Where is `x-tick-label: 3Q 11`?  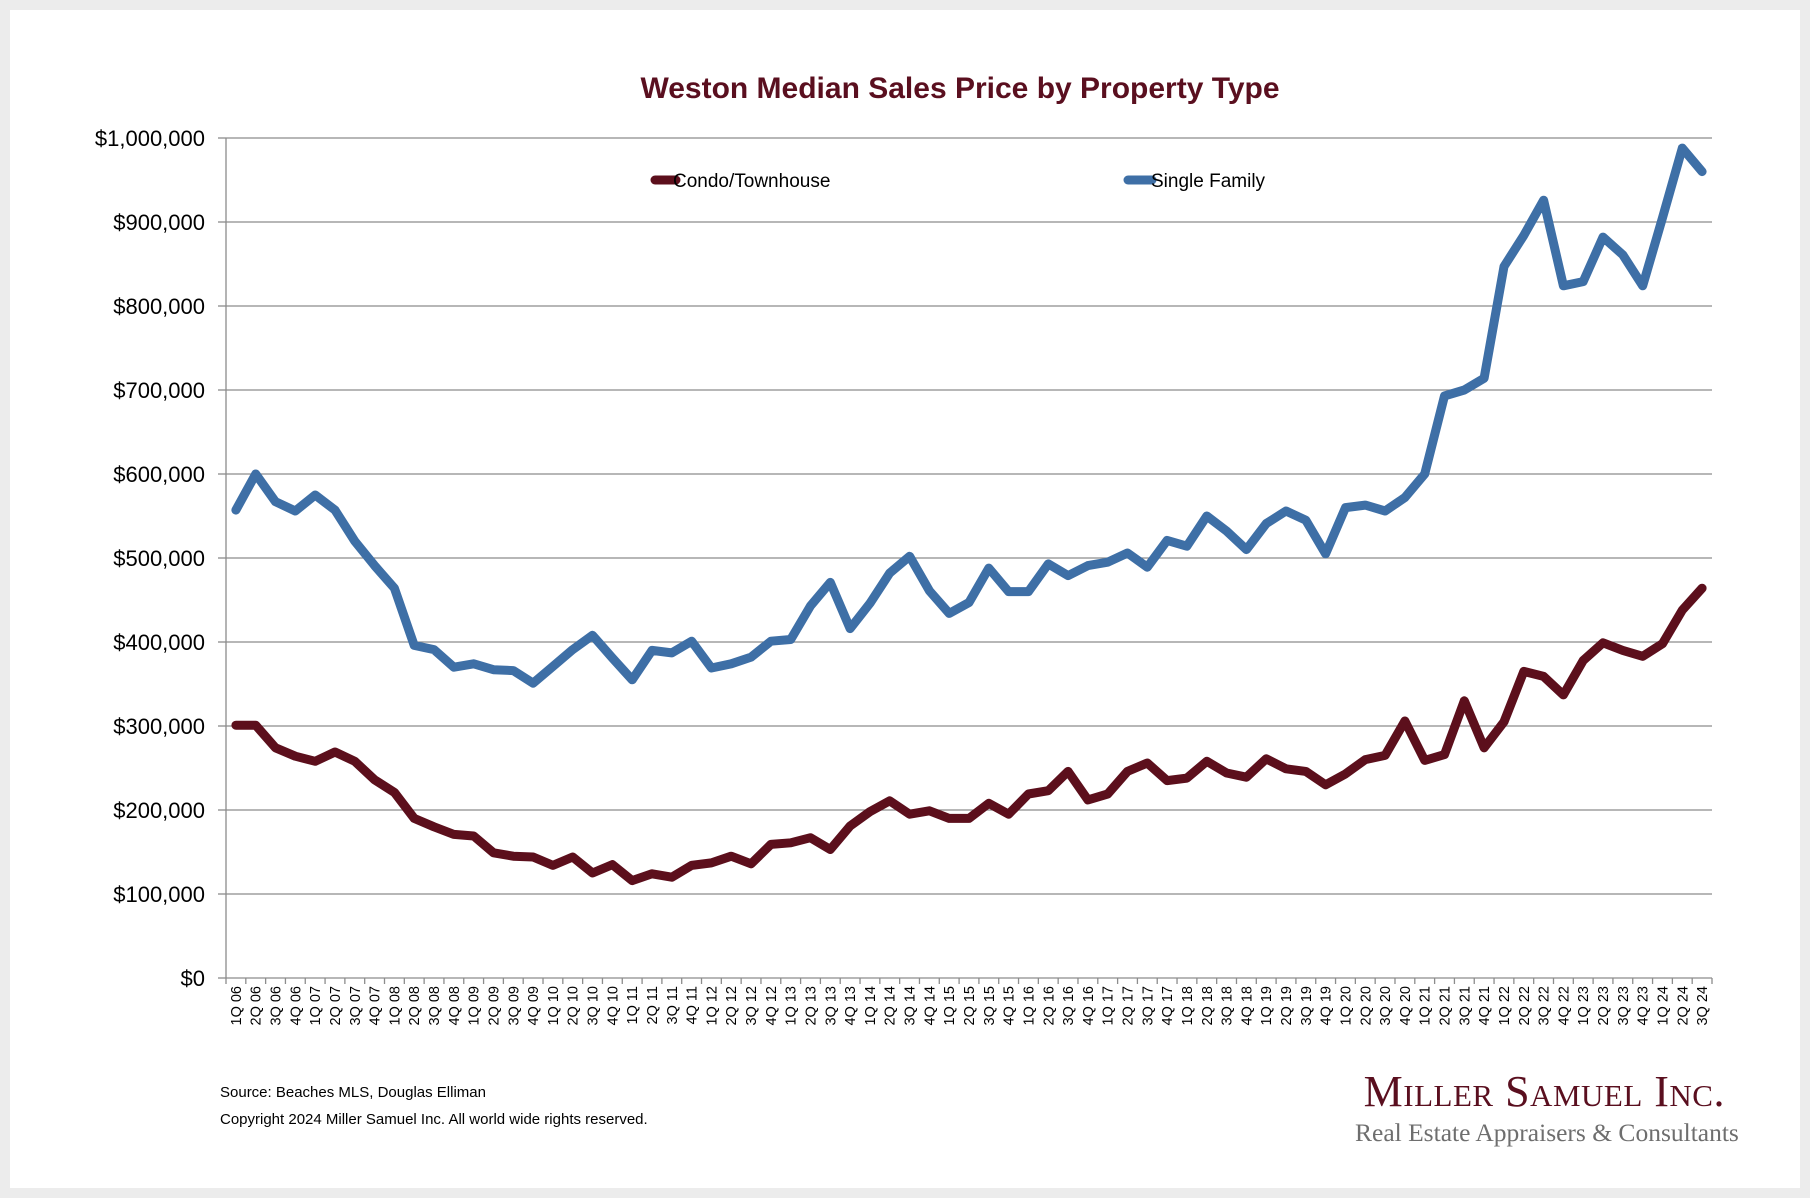 x-tick-label: 3Q 11 is located at coordinates (673, 1005).